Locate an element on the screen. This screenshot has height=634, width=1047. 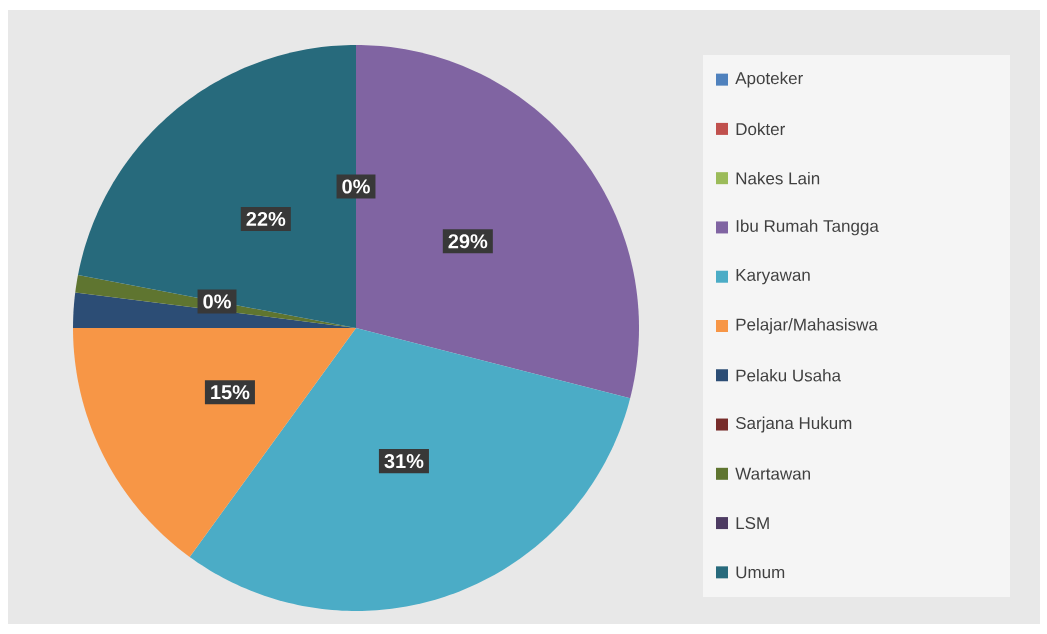
data-label: 22% is located at coordinates (266, 219).